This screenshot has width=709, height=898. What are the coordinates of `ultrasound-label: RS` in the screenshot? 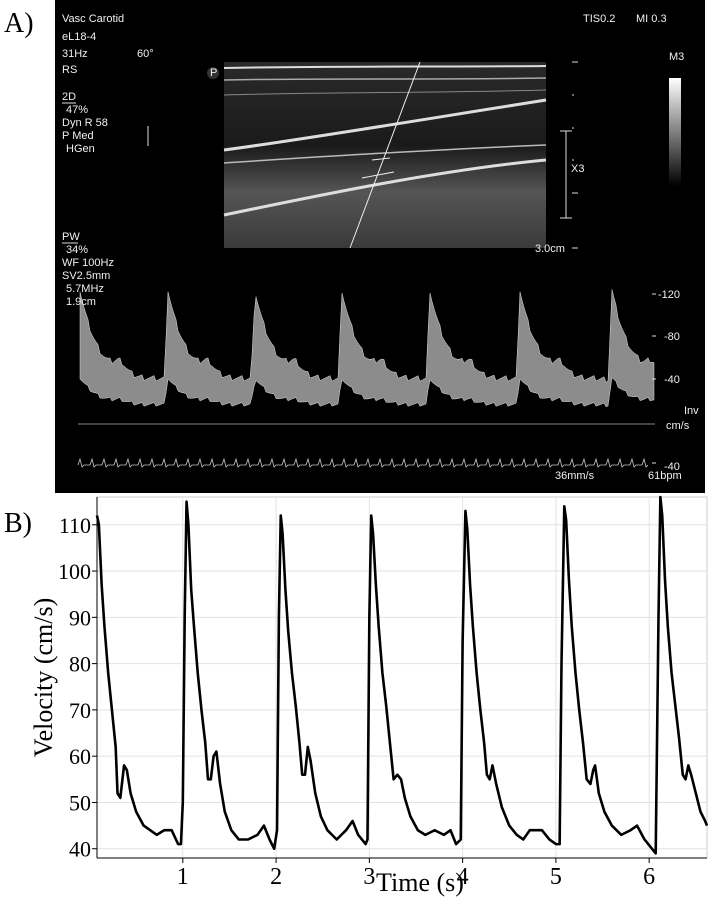 It's located at (69, 70).